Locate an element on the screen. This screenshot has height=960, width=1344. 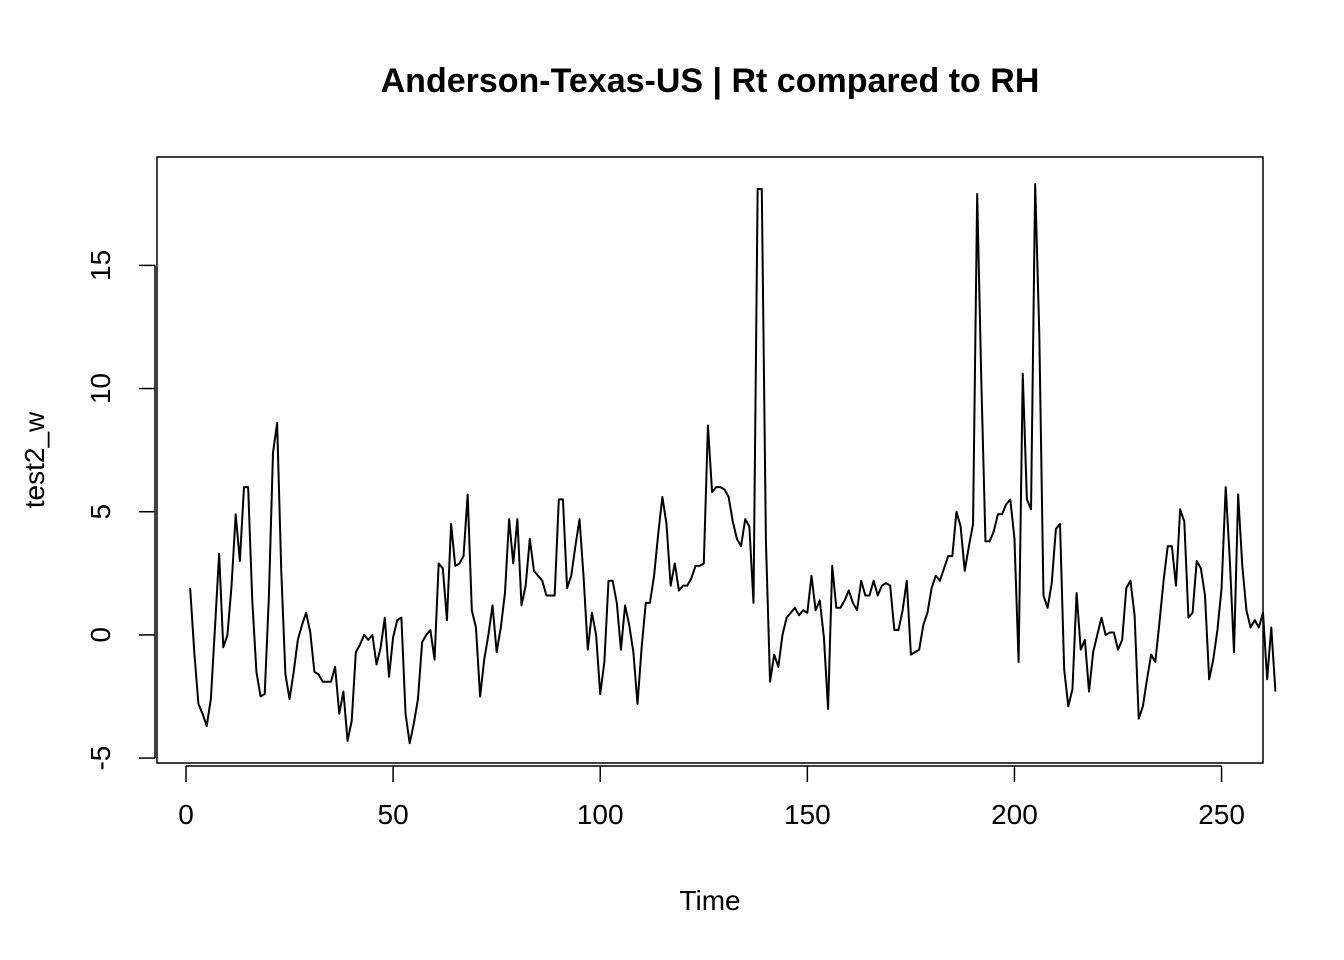
y-axis-title: test2_w is located at coordinates (34, 459).